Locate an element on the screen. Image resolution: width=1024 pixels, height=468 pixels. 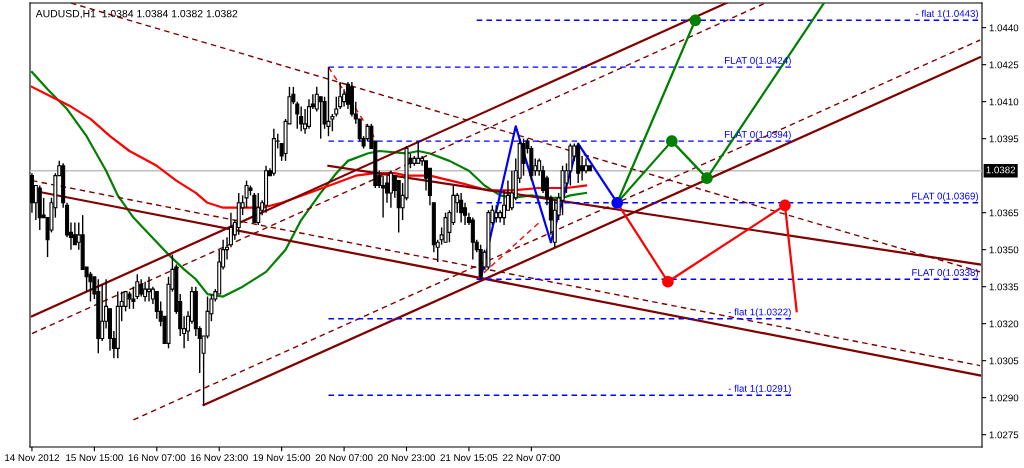
series-label: FLAT 0(1.0369) is located at coordinates (945, 197).